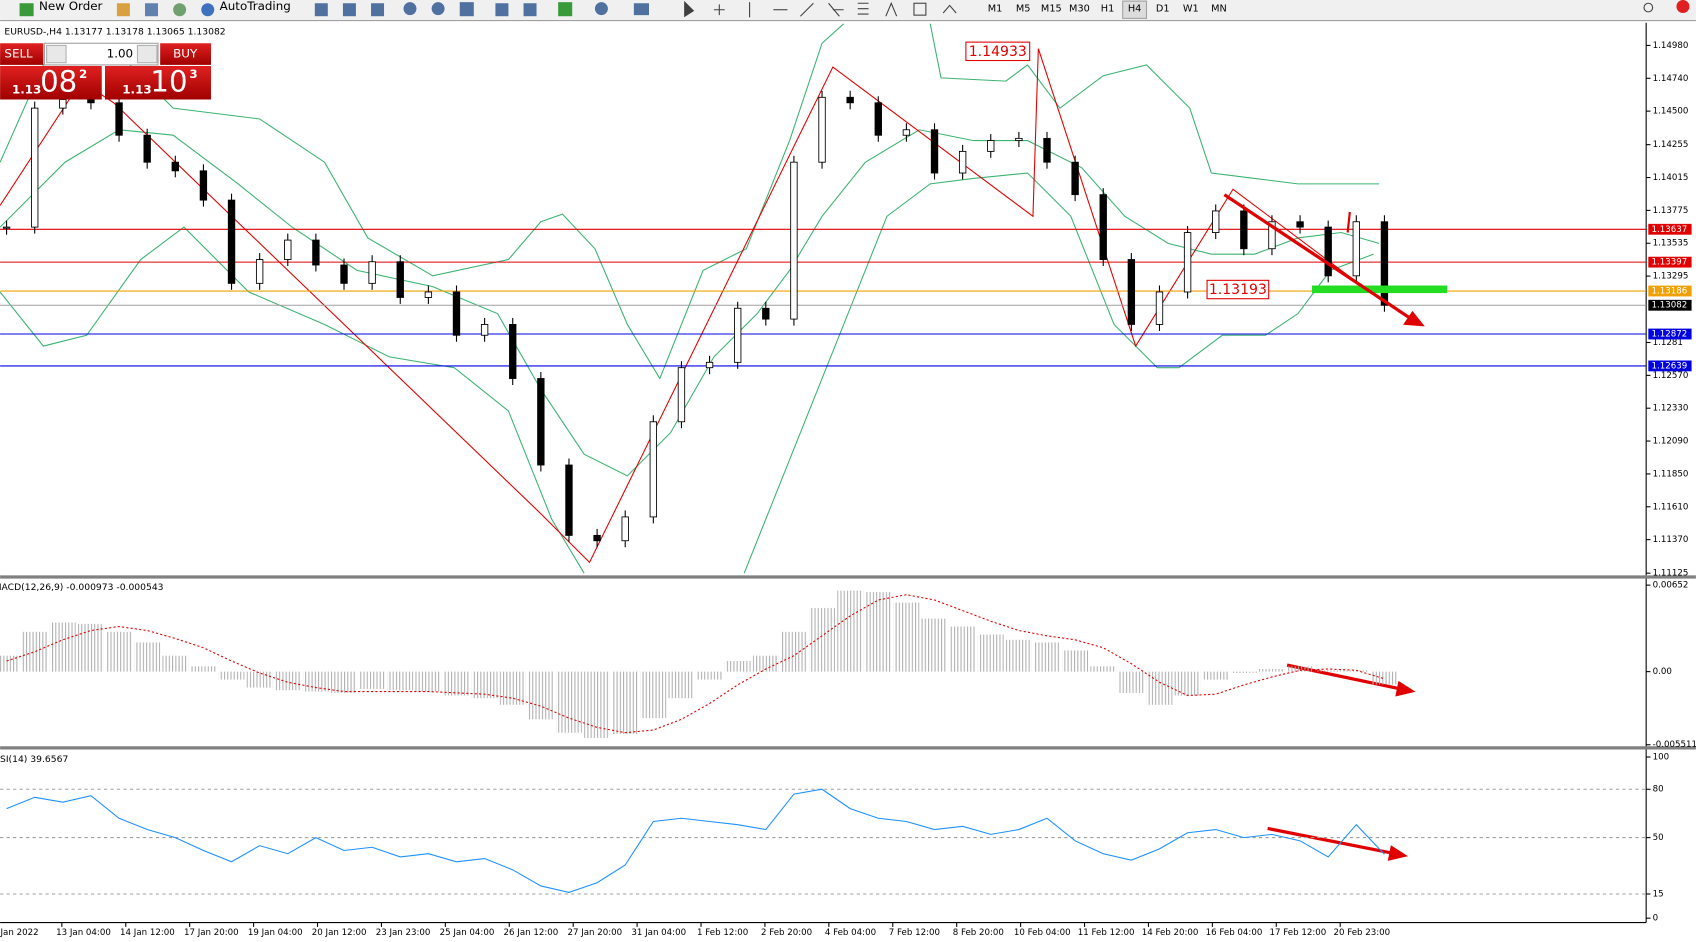 This screenshot has width=1696, height=942. Describe the element at coordinates (719, 10) in the screenshot. I see `crosshair-tool` at that location.